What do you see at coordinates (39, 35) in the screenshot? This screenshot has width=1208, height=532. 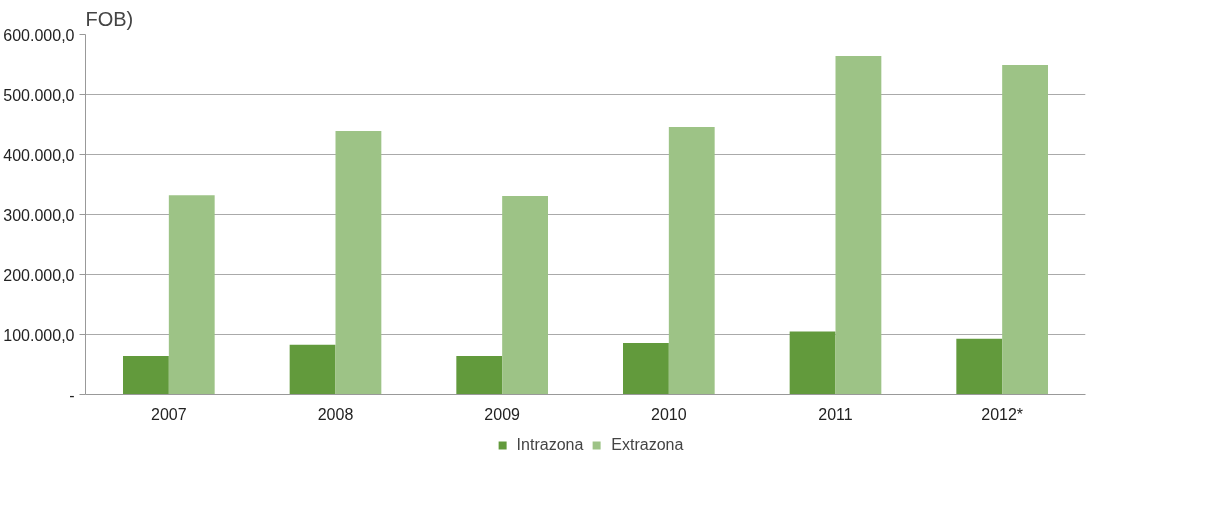 I see `y-tick-label: 600.000,0` at bounding box center [39, 35].